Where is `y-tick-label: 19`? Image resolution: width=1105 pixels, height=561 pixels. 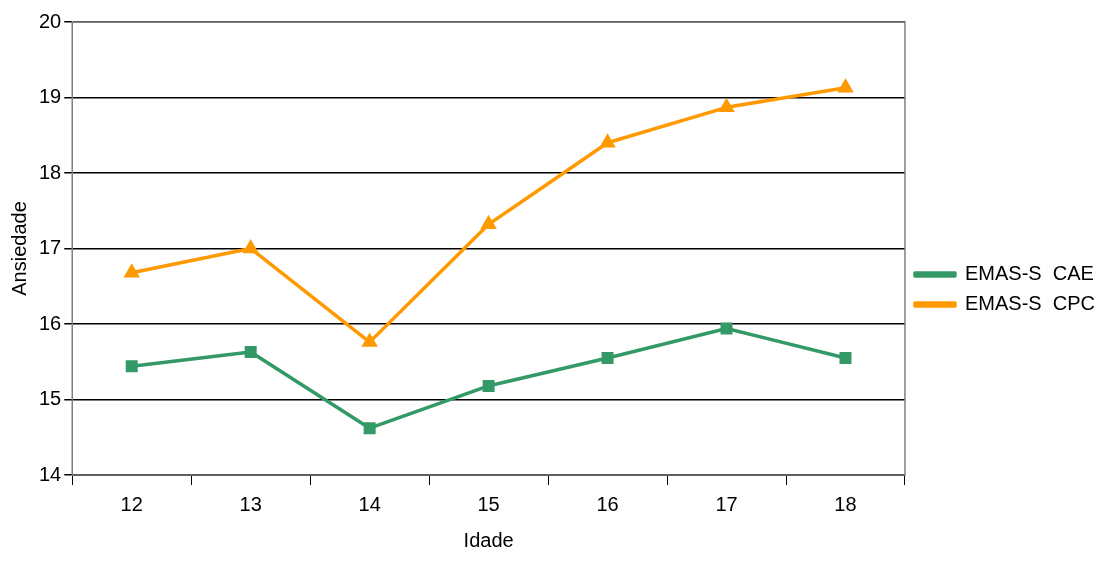
y-tick-label: 19 is located at coordinates (50, 96).